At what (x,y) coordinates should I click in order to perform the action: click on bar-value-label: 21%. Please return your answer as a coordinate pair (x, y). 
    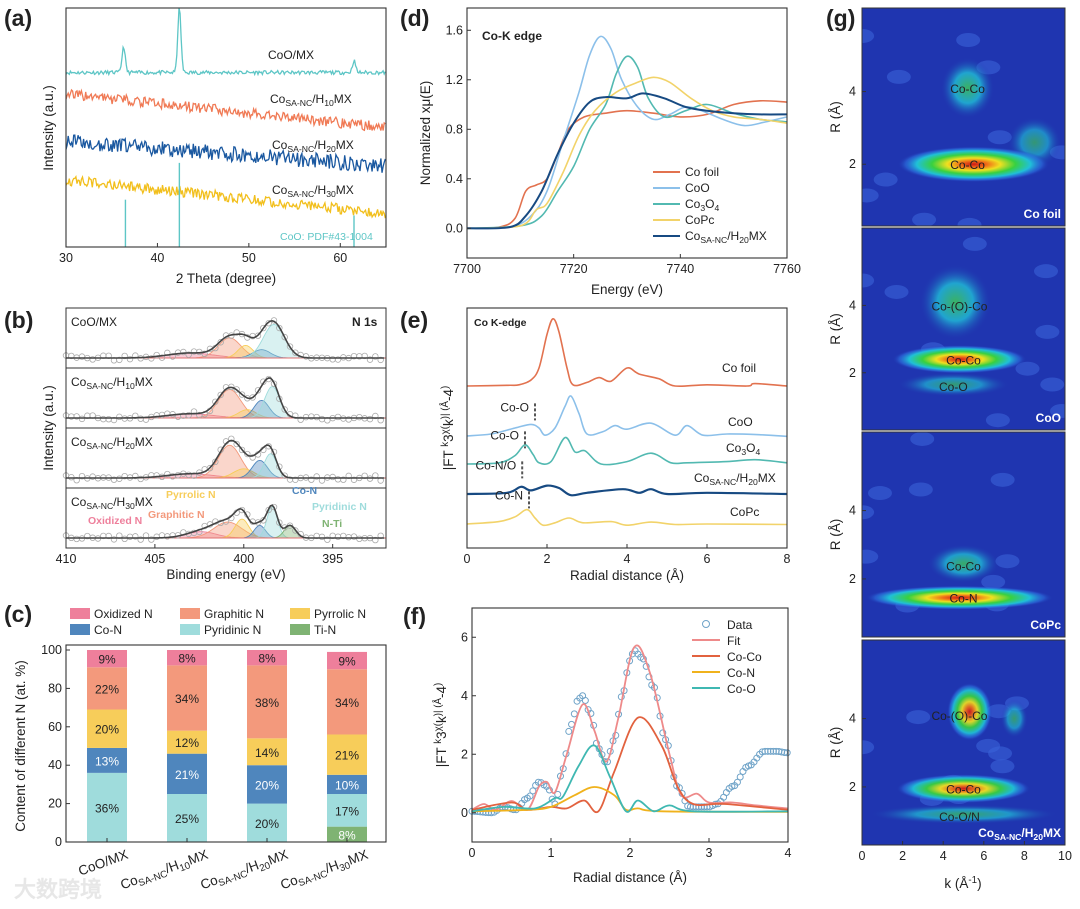
    Looking at the image, I should click on (187, 775).